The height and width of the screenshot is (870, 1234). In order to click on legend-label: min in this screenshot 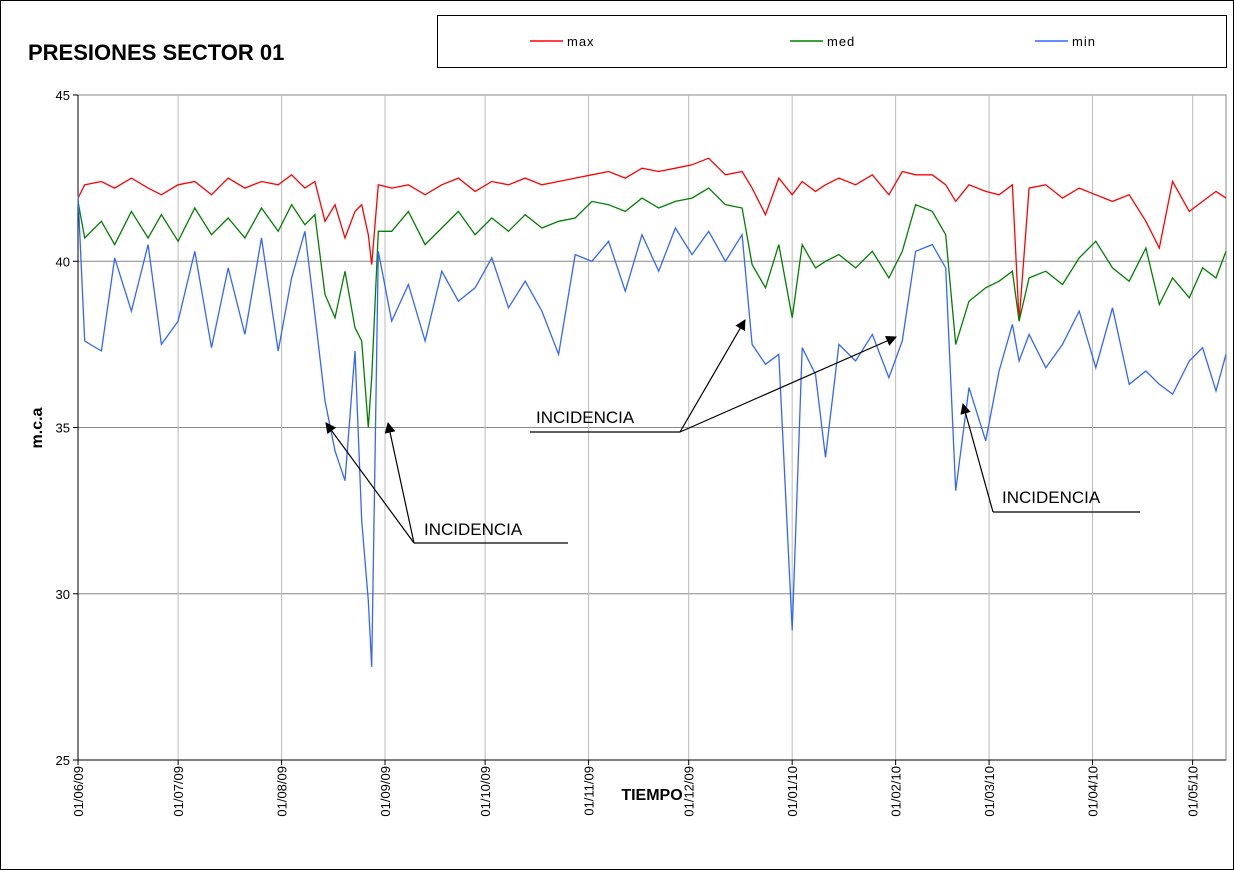, I will do `click(1084, 41)`.